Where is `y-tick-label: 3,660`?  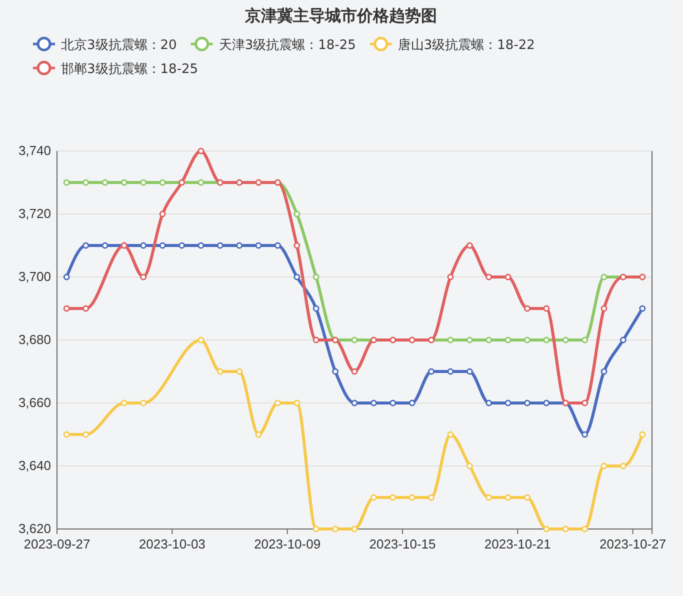 y-tick-label: 3,660 is located at coordinates (34, 402).